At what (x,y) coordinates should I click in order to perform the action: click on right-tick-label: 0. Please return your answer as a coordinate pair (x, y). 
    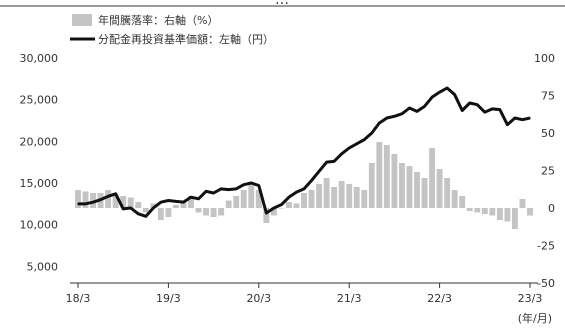
    Looking at the image, I should click on (551, 208).